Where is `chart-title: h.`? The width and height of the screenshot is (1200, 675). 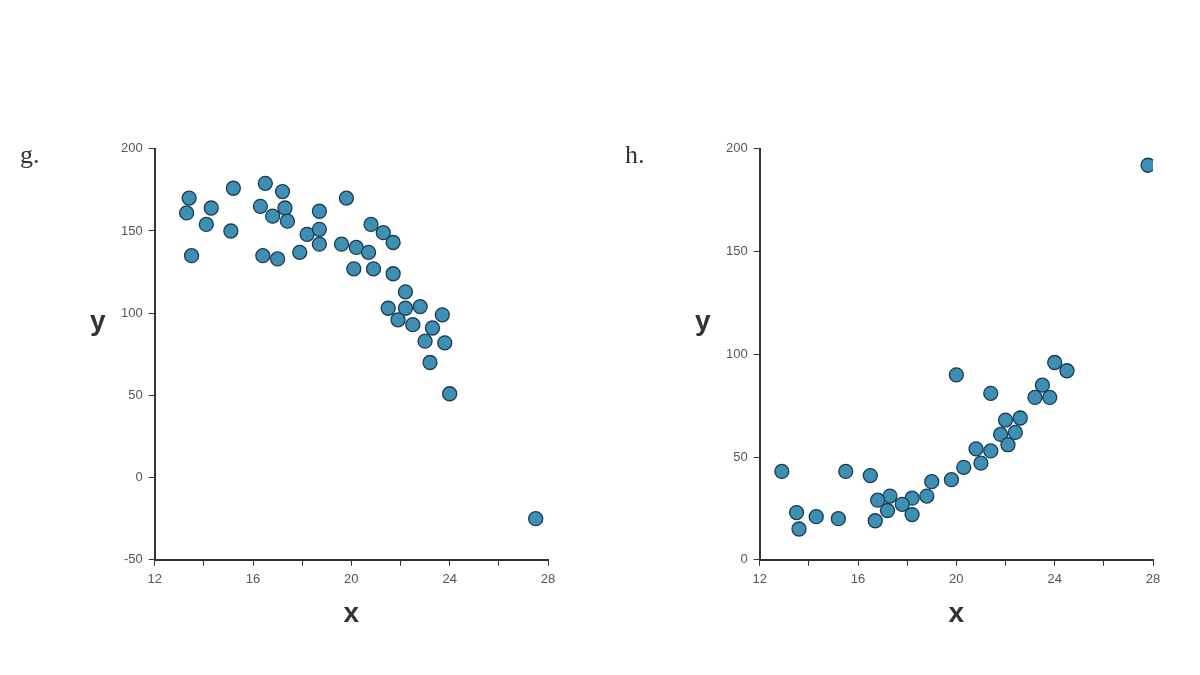
chart-title: h. is located at coordinates (635, 155).